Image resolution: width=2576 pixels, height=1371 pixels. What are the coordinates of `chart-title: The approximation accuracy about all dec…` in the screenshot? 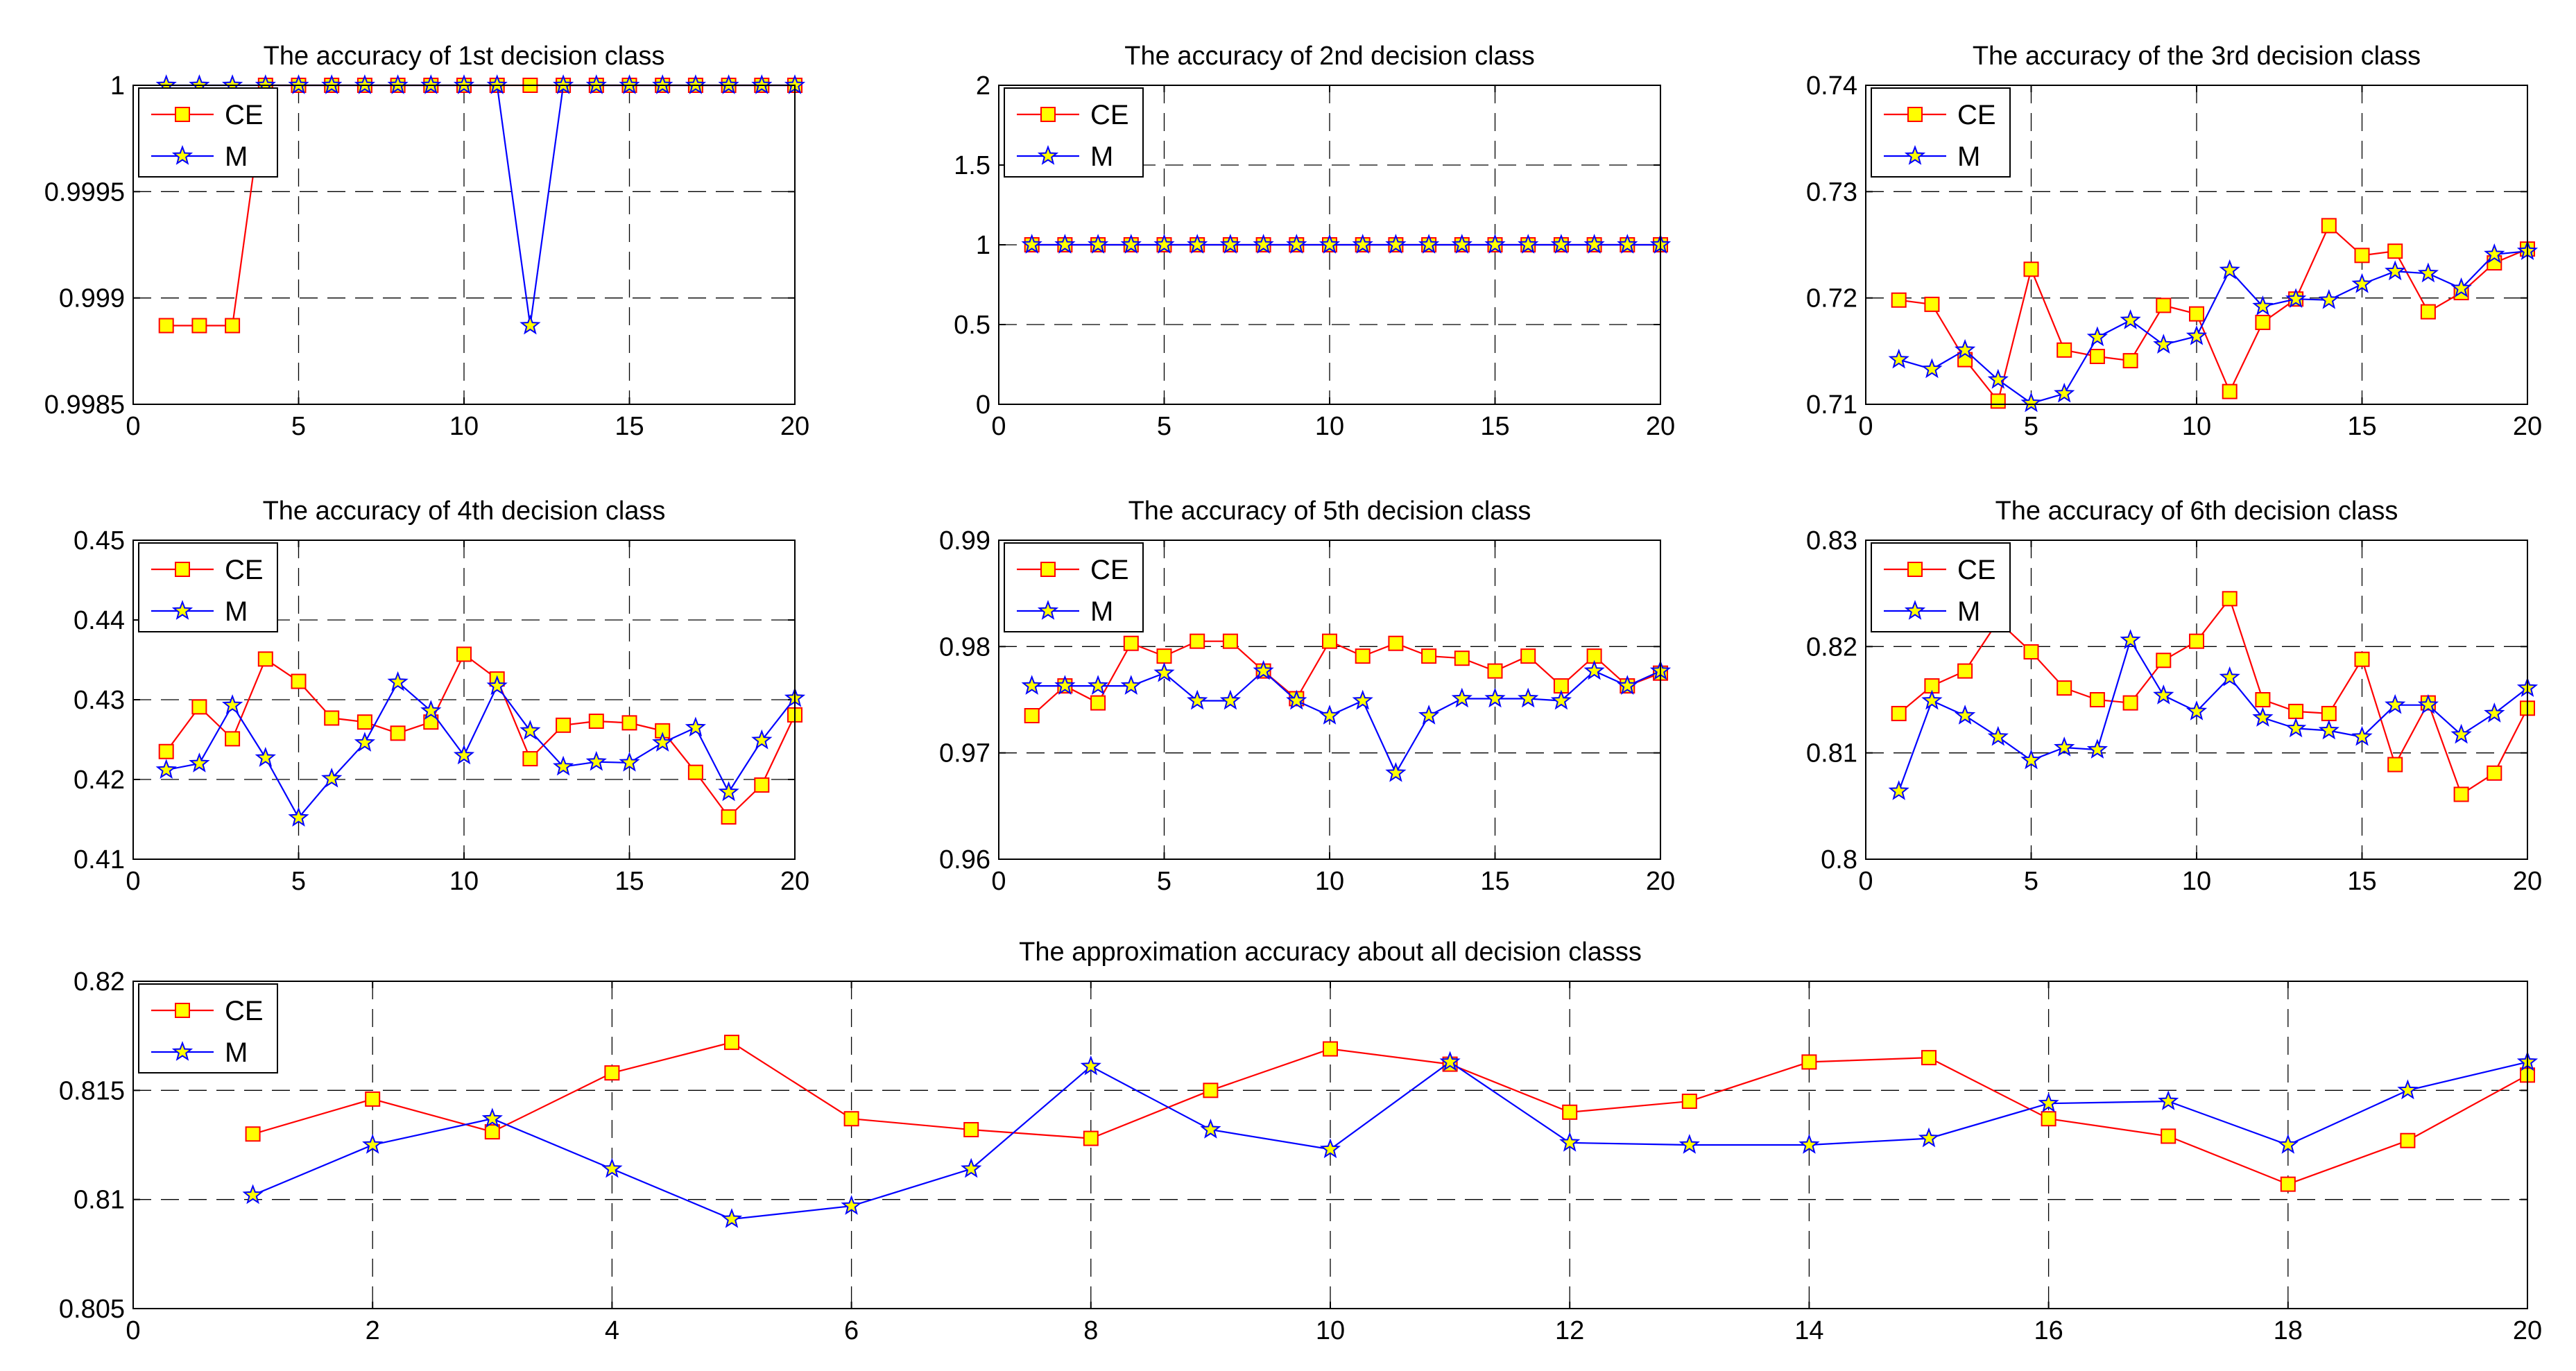 It's located at (1330, 952).